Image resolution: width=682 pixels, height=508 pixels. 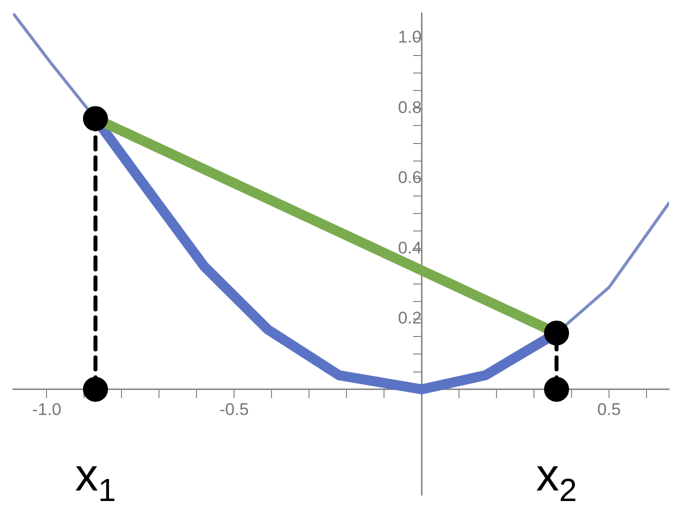 What do you see at coordinates (234, 410) in the screenshot?
I see `x-tick-label: -0.5` at bounding box center [234, 410].